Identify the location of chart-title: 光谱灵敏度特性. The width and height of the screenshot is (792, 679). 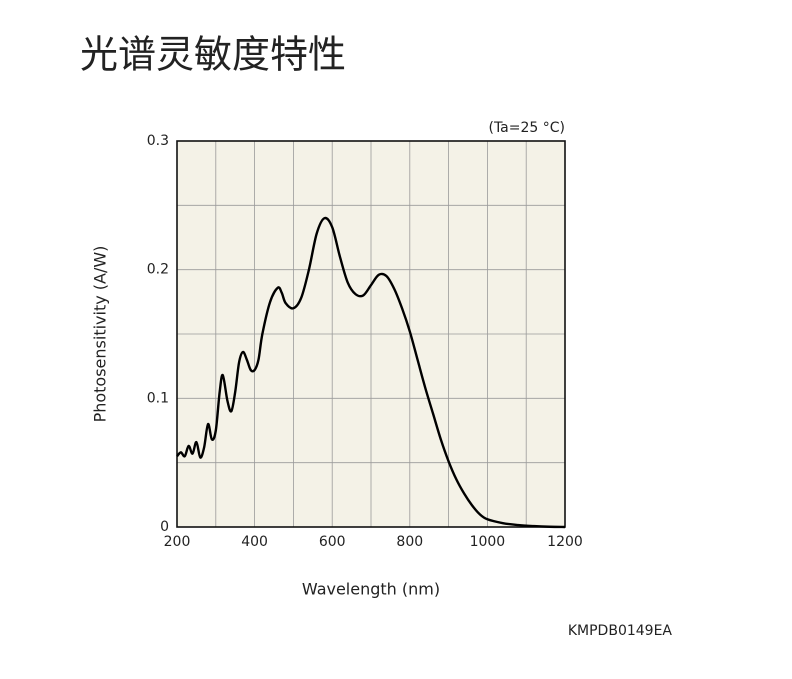
(213, 55).